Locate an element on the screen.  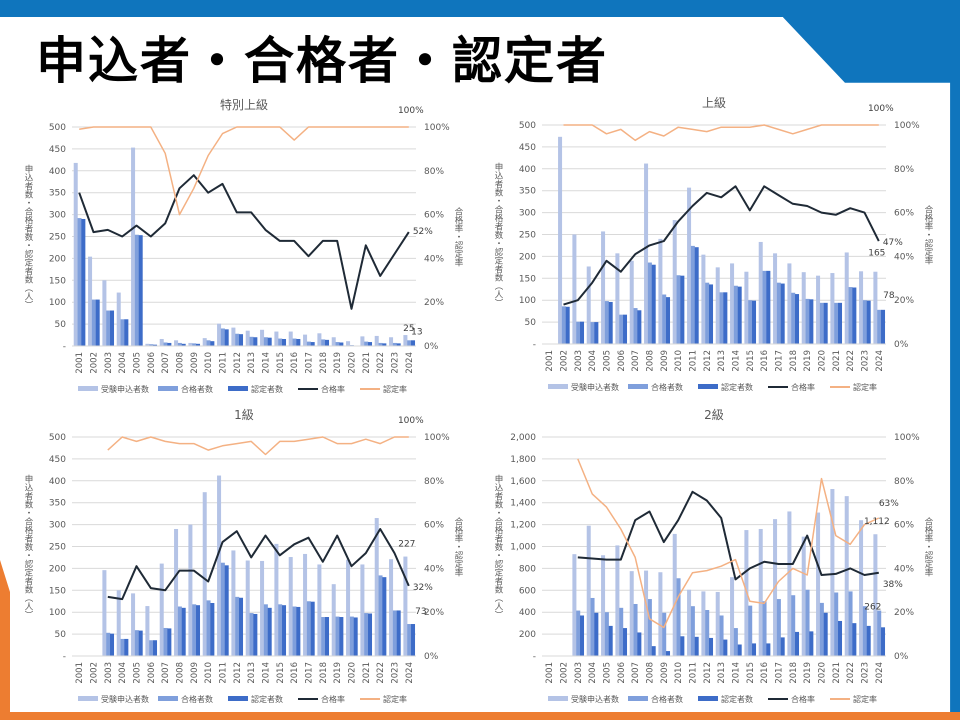
x-tick-label: 2012 is located at coordinates (238, 673).